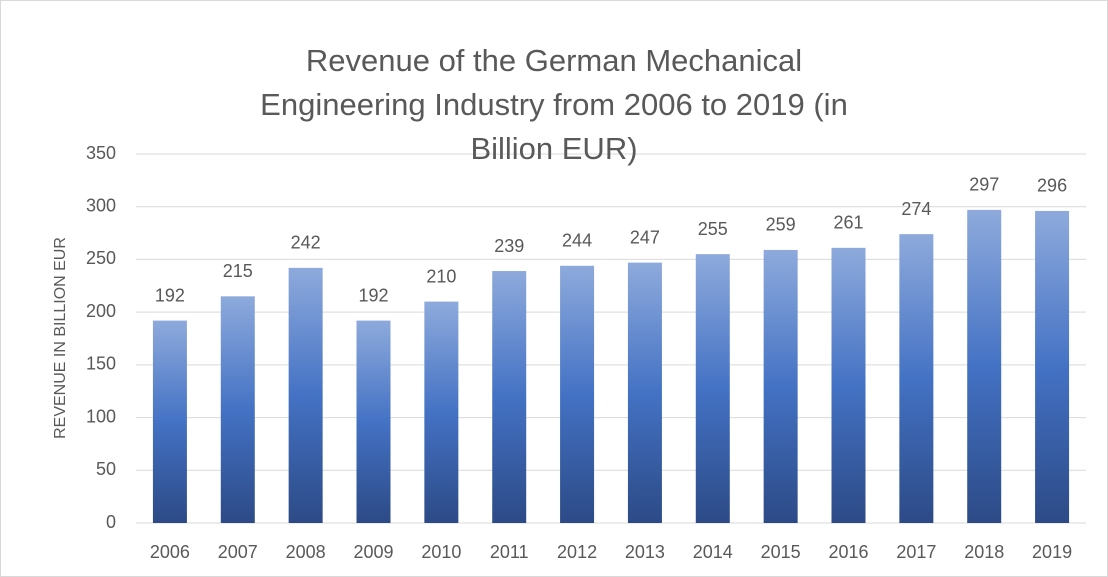 The height and width of the screenshot is (577, 1108). I want to click on x-tick-label: 2014, so click(713, 552).